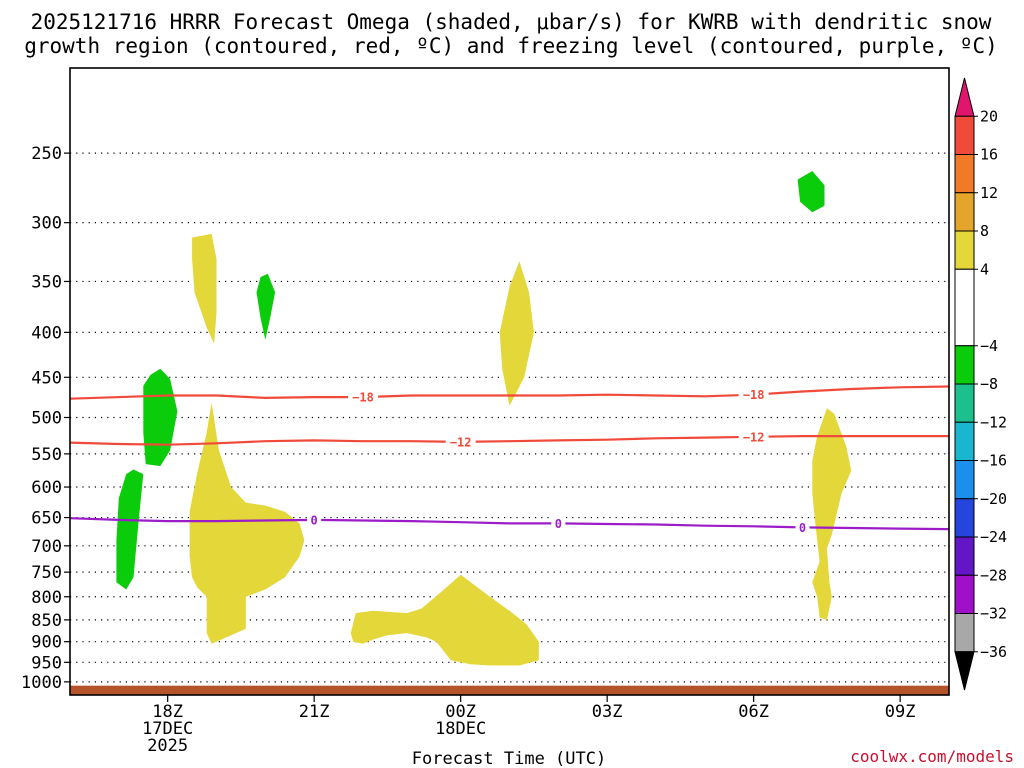  What do you see at coordinates (989, 116) in the screenshot?
I see `colorbar-label: 20` at bounding box center [989, 116].